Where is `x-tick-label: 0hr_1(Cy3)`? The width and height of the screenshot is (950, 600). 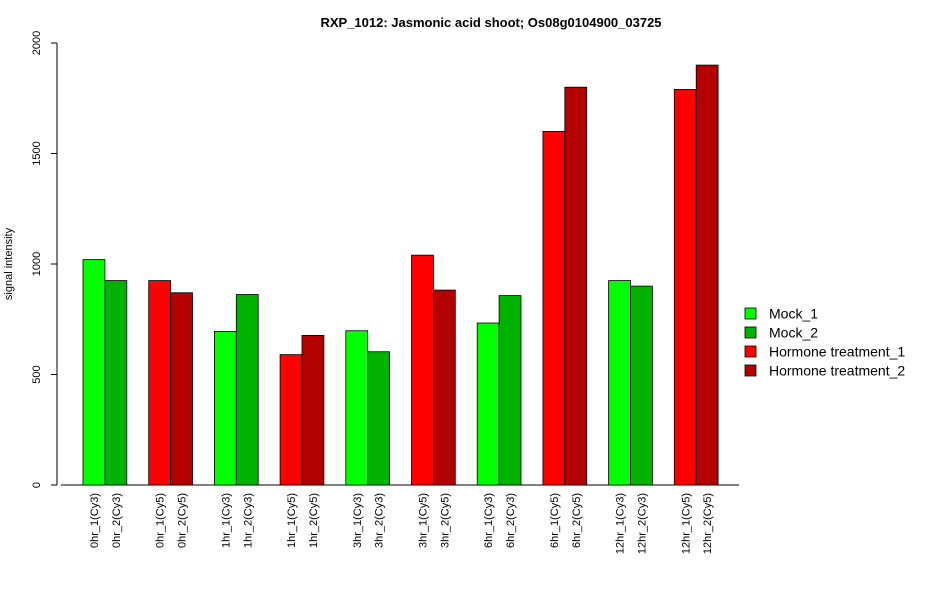
x-tick-label: 0hr_1(Cy3) is located at coordinates (95, 520).